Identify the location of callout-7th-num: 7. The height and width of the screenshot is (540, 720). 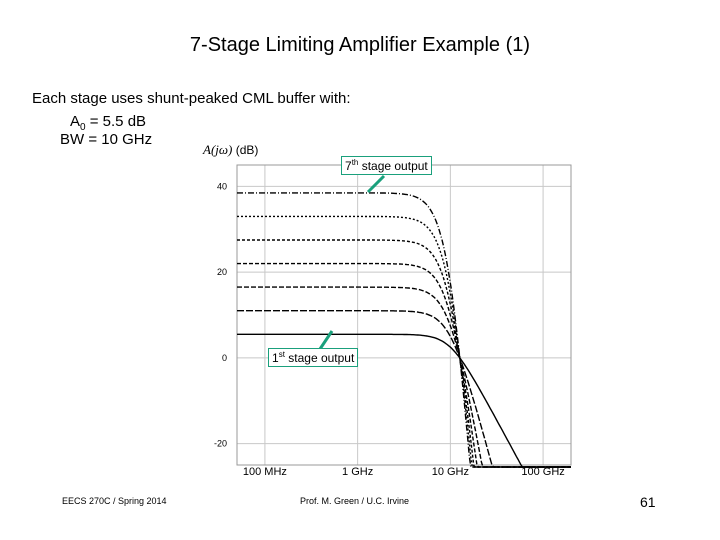
(348, 166).